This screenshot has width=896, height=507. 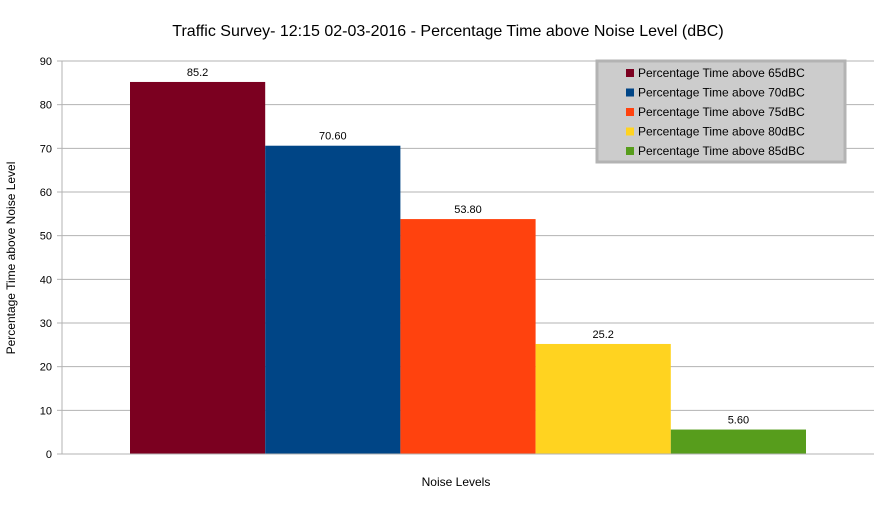 I want to click on data-label: 85.2, so click(x=197, y=73).